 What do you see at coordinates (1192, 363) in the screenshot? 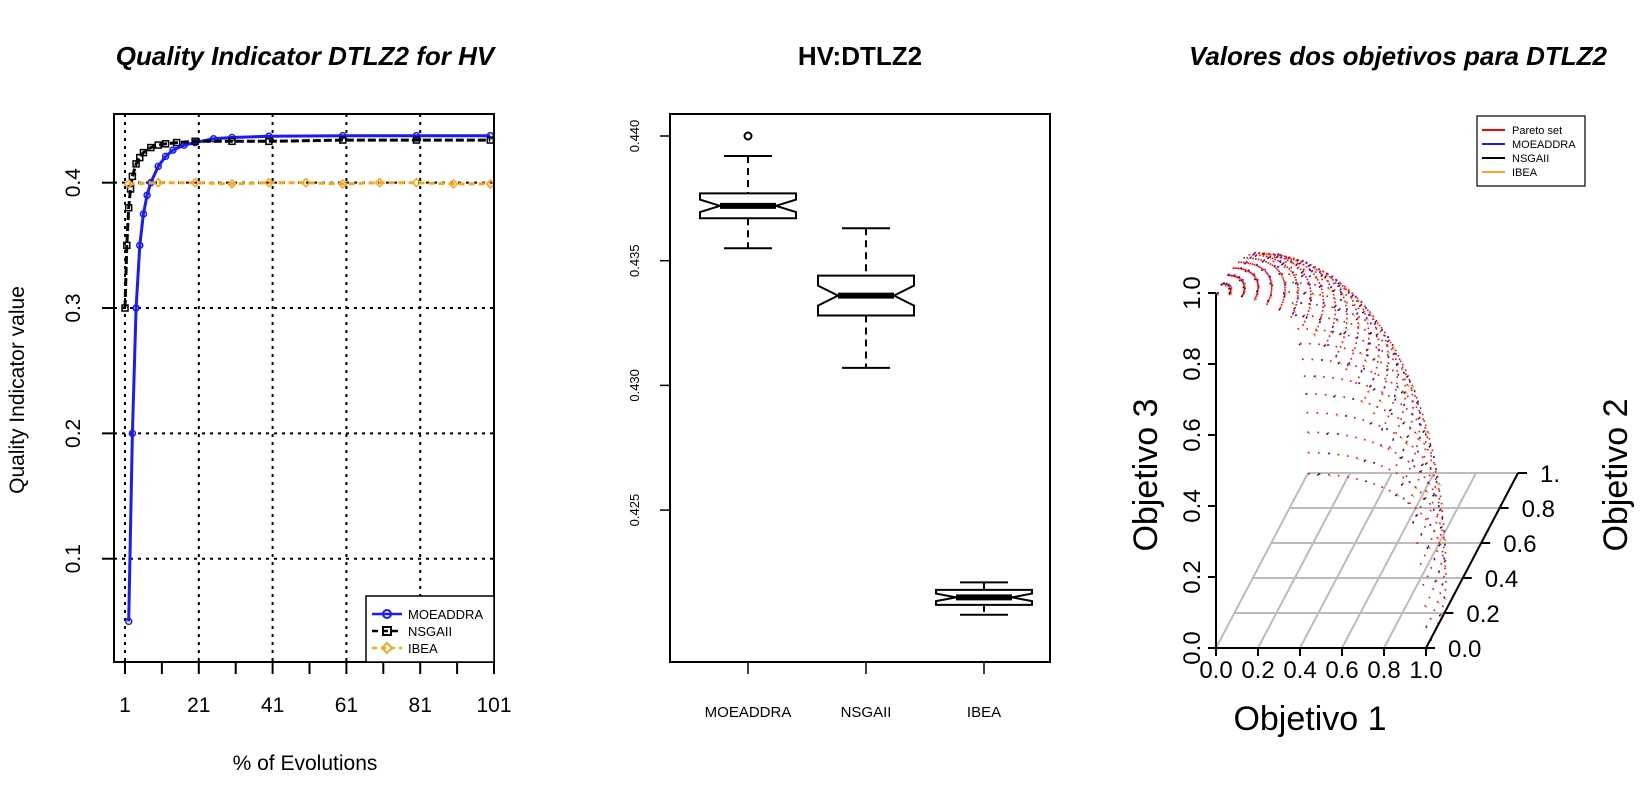
I see `z-tick-label: 0.8` at bounding box center [1192, 363].